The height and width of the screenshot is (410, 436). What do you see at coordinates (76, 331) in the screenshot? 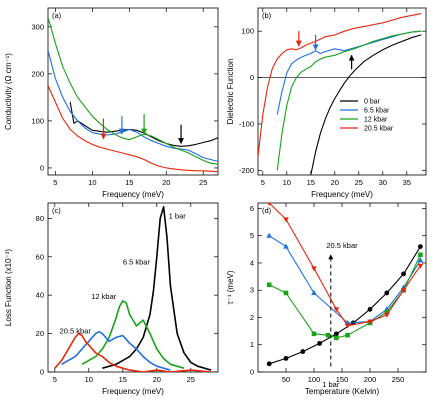
I see `annotation-20.5-kbar: 20.5 kbar` at bounding box center [76, 331].